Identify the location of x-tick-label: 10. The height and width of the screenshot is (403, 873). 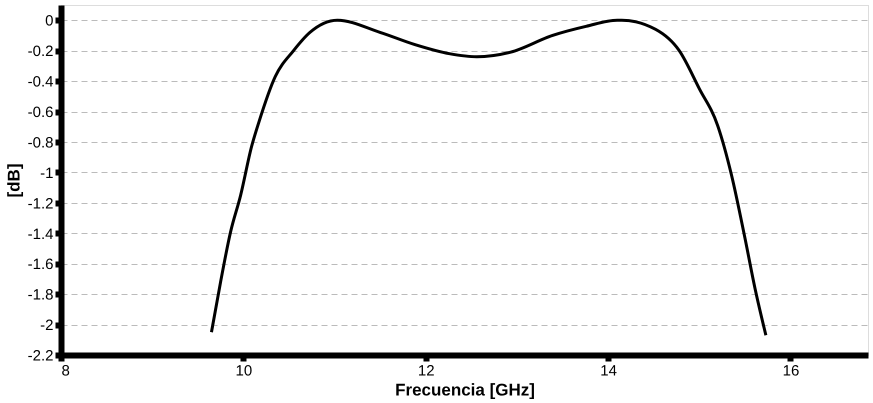
(244, 371).